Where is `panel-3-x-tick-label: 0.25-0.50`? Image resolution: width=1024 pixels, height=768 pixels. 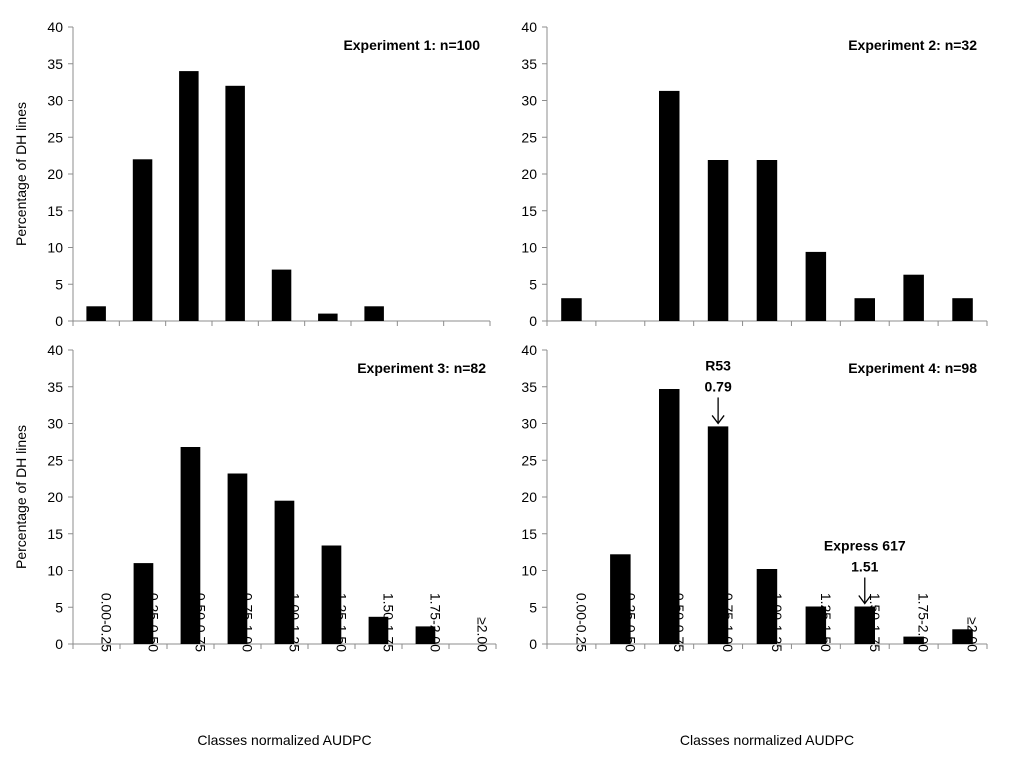 panel-3-x-tick-label: 0.25-0.50 is located at coordinates (154, 622).